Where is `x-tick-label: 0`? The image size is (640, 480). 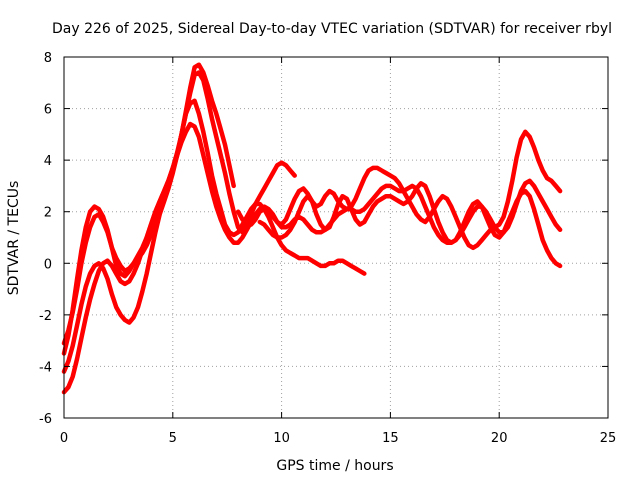
x-tick-label: 0 is located at coordinates (64, 438).